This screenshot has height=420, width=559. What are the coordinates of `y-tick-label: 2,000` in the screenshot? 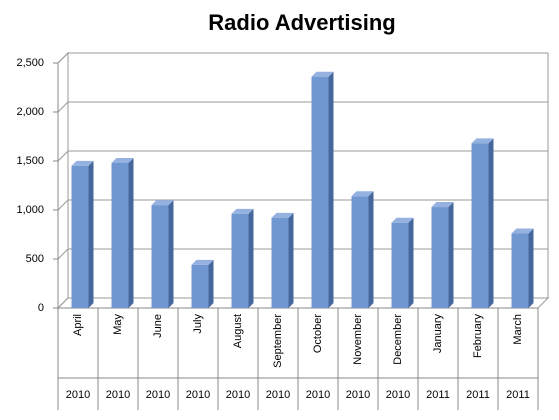 It's located at (30, 112).